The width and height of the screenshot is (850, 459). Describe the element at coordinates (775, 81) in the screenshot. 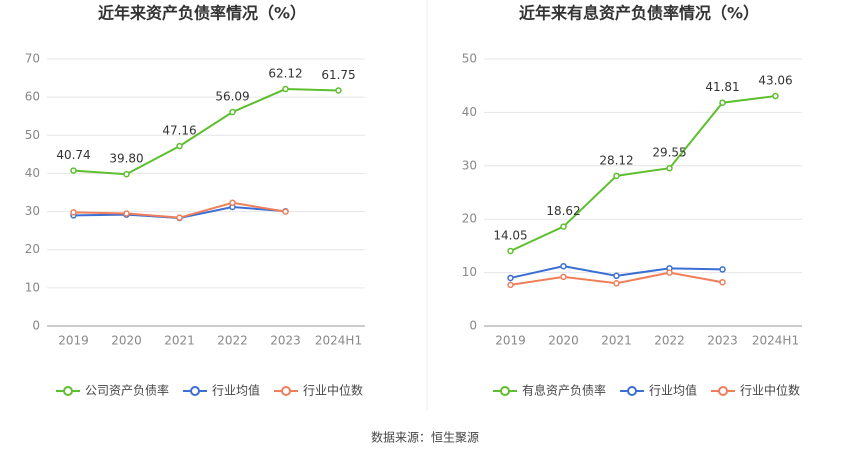

I see `data-label: 43.06` at that location.